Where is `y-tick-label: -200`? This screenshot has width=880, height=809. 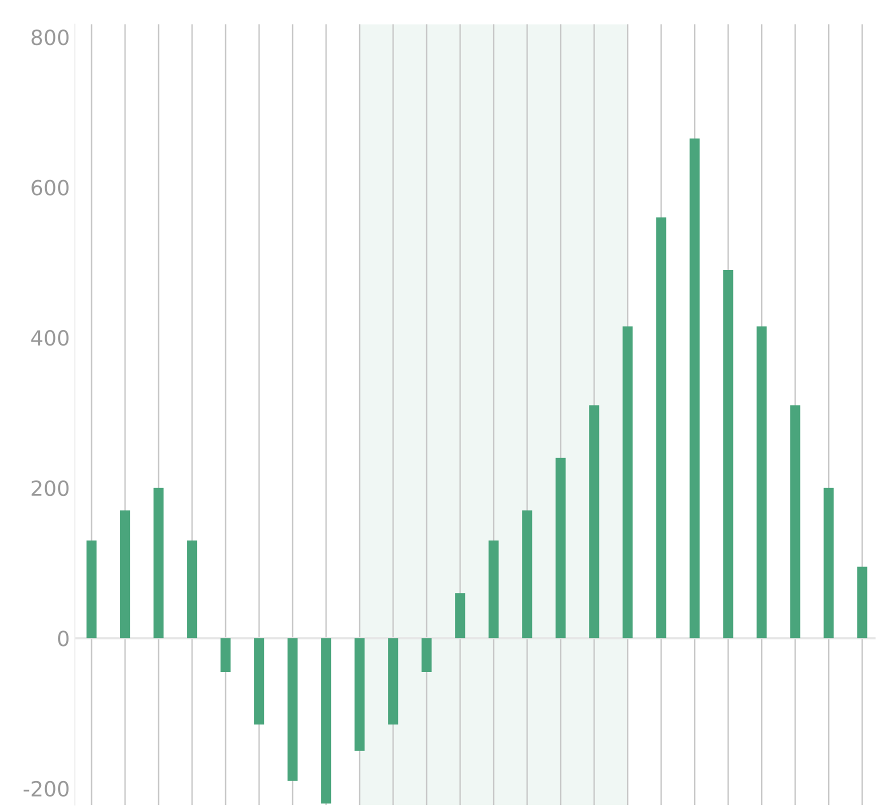
y-tick-label: -200 is located at coordinates (46, 788).